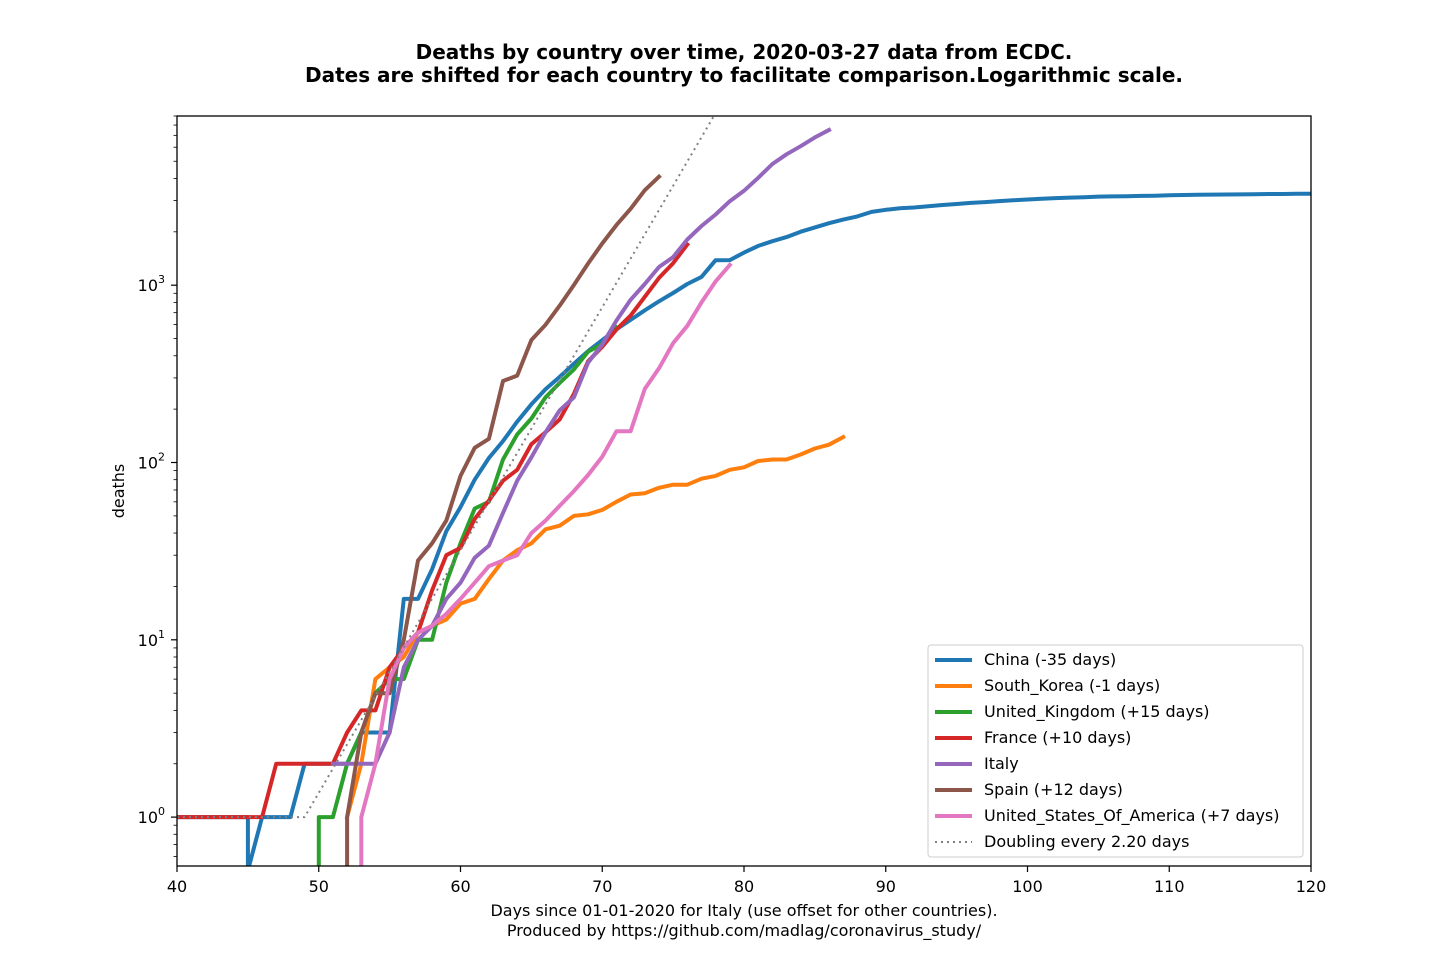  What do you see at coordinates (151, 284) in the screenshot?
I see `y-tick-label: 10³` at bounding box center [151, 284].